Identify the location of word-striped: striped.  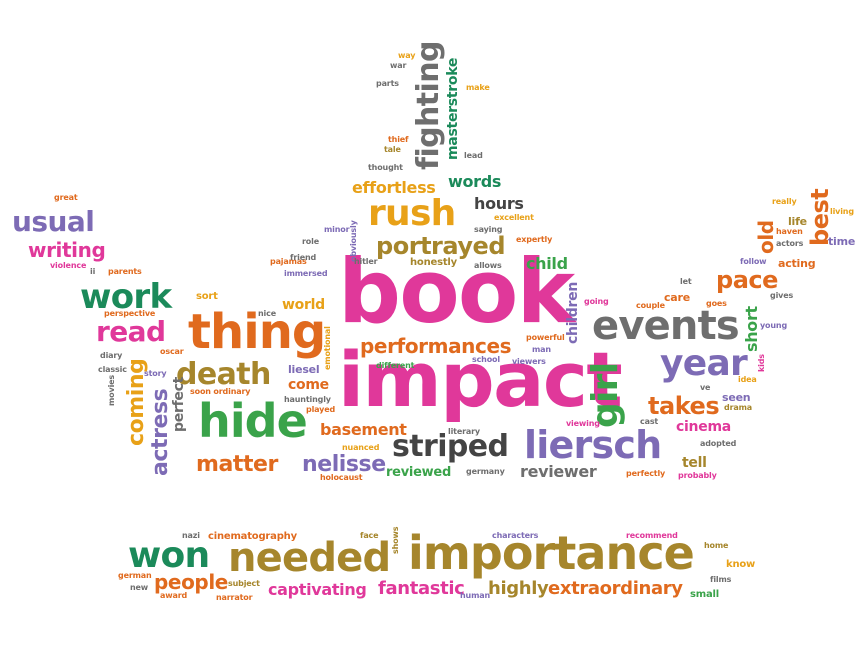
(450, 446).